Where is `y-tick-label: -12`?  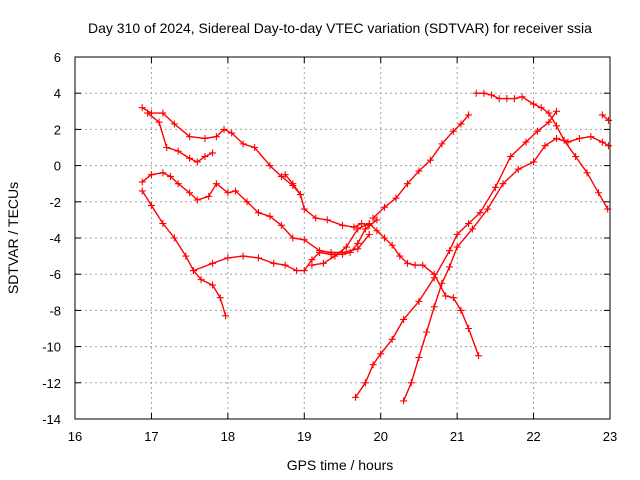 y-tick-label: -12 is located at coordinates (51, 383).